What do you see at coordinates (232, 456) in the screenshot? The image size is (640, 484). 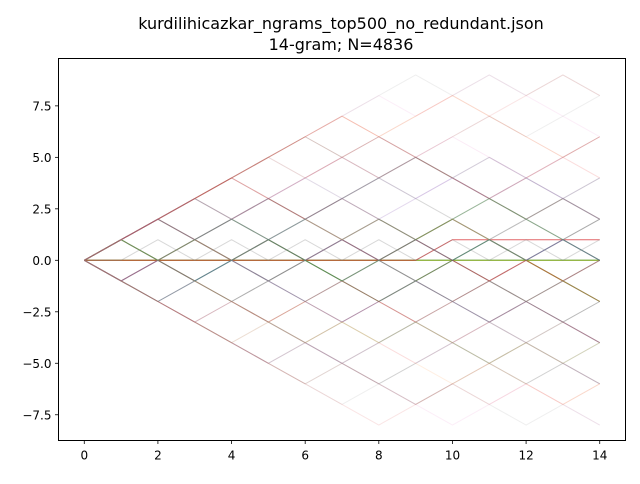 I see `x-tick-label: 4` at bounding box center [232, 456].